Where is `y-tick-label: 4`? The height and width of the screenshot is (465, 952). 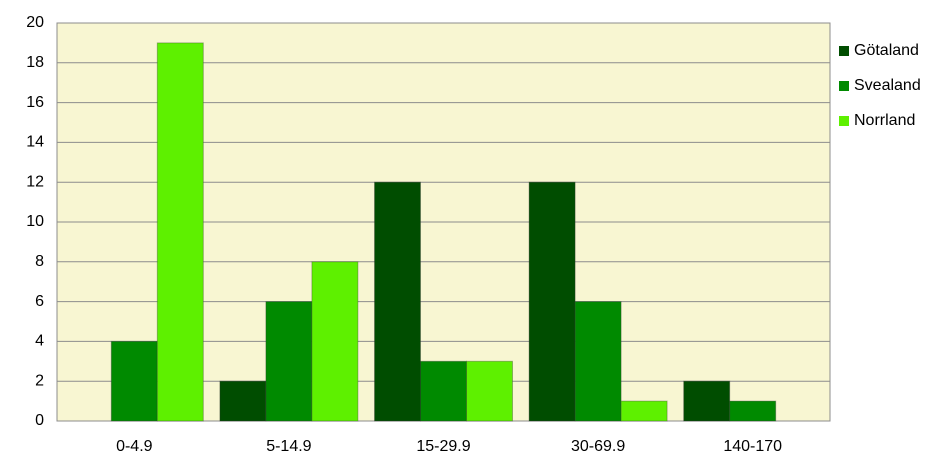 y-tick-label: 4 is located at coordinates (39, 341).